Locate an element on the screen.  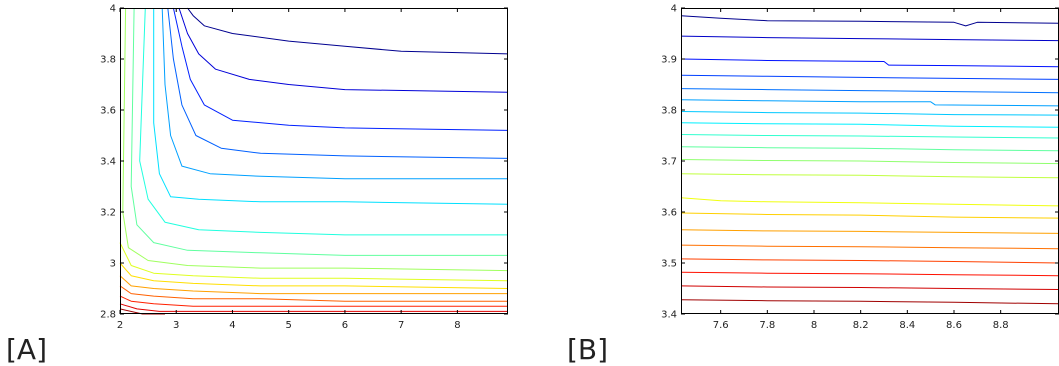
panel-a-label: [A] is located at coordinates (26, 349).